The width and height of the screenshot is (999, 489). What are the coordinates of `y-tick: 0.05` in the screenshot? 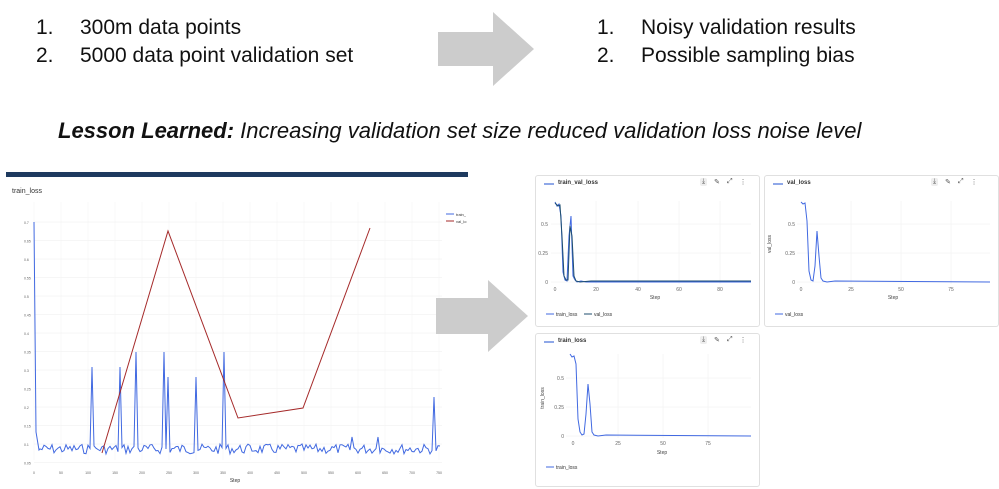 It's located at (27, 464).